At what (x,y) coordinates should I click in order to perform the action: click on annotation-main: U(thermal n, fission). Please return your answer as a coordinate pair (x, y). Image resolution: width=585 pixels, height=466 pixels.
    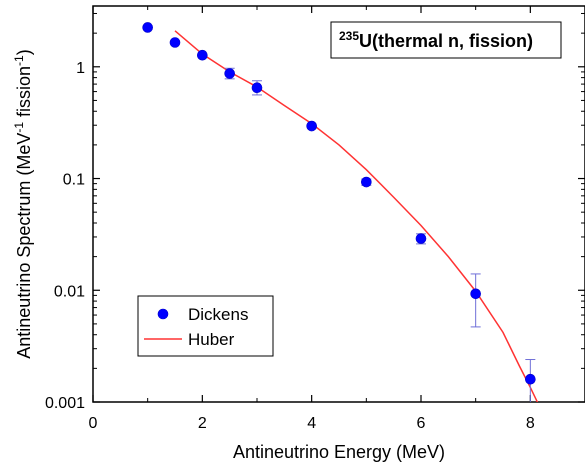
    Looking at the image, I should click on (446, 41).